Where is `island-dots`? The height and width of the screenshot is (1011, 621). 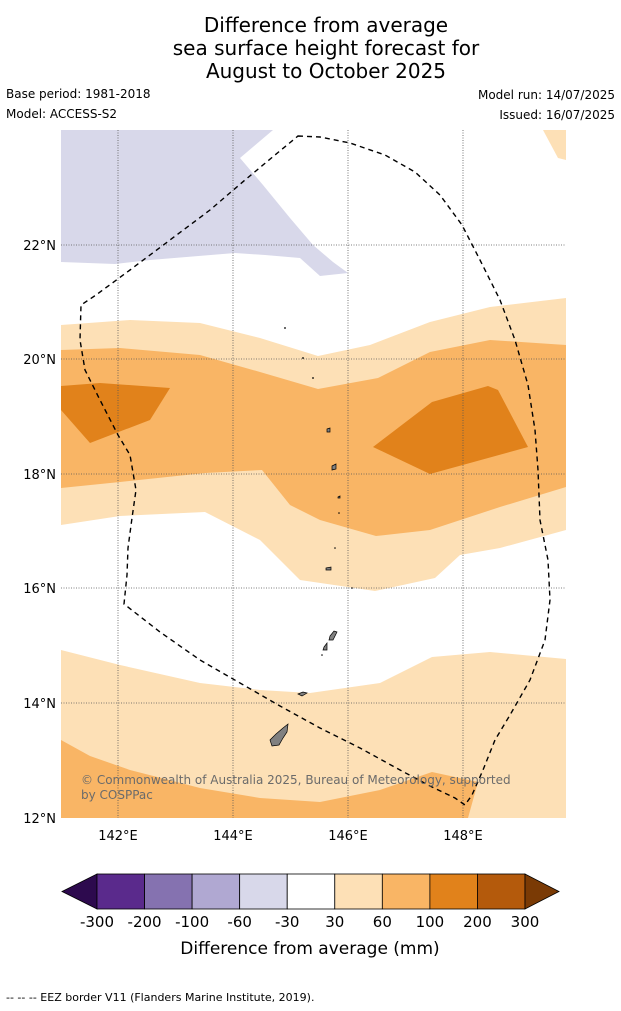
island-dots is located at coordinates (318, 491).